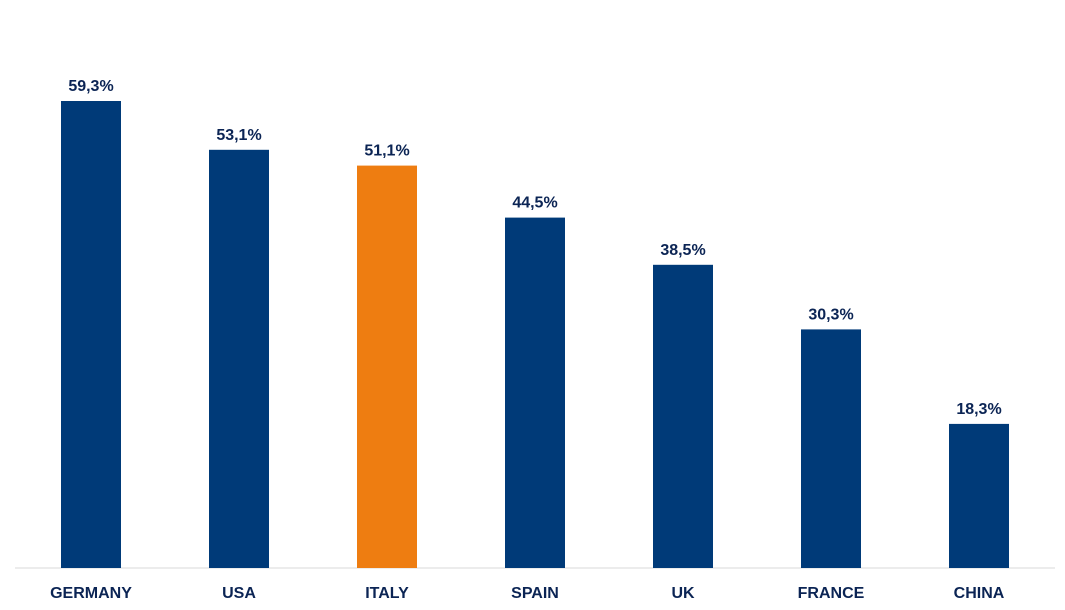 The width and height of the screenshot is (1065, 610). I want to click on bar-spain, so click(535, 392).